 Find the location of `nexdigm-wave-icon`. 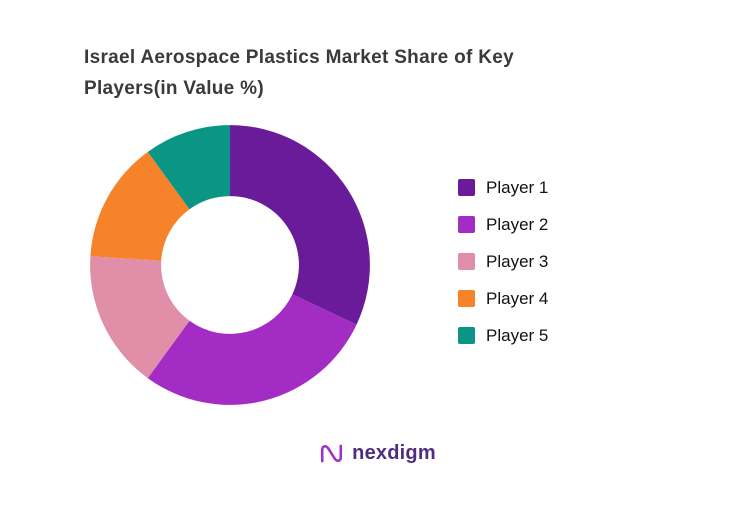

nexdigm-wave-icon is located at coordinates (332, 453).